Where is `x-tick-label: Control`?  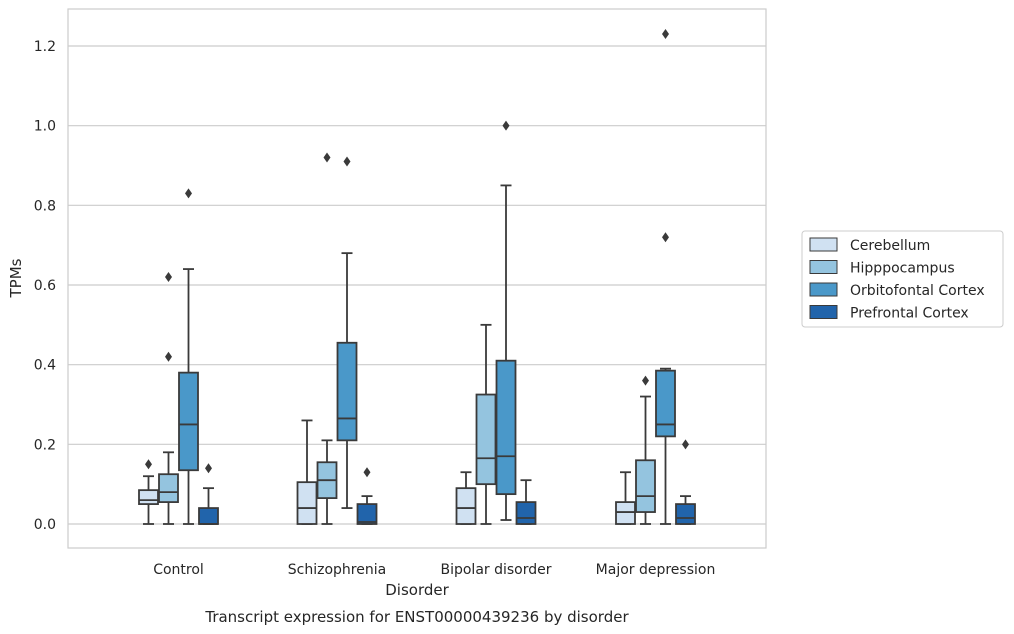
x-tick-label: Control is located at coordinates (178, 570).